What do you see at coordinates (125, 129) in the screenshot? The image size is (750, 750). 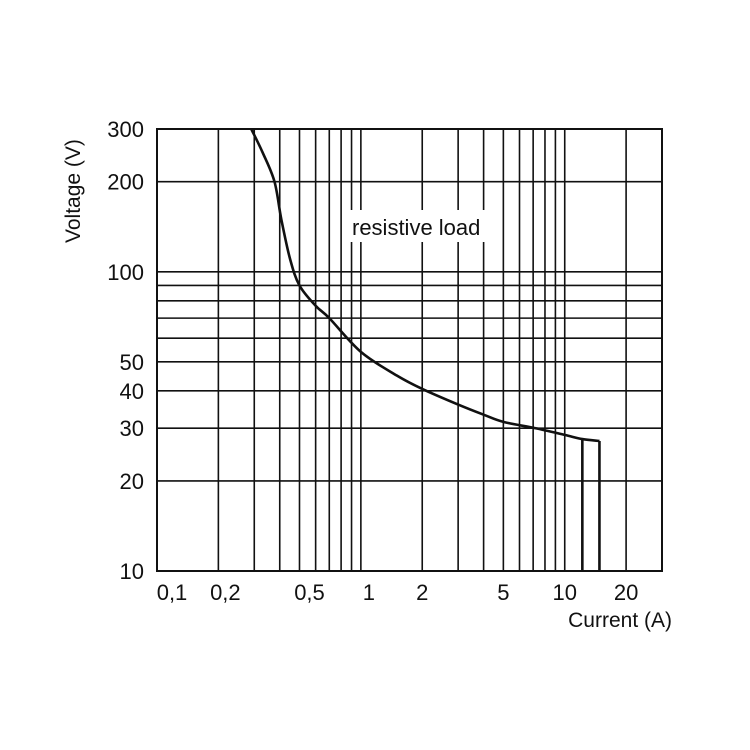 I see `y-tick-label: 300` at bounding box center [125, 129].